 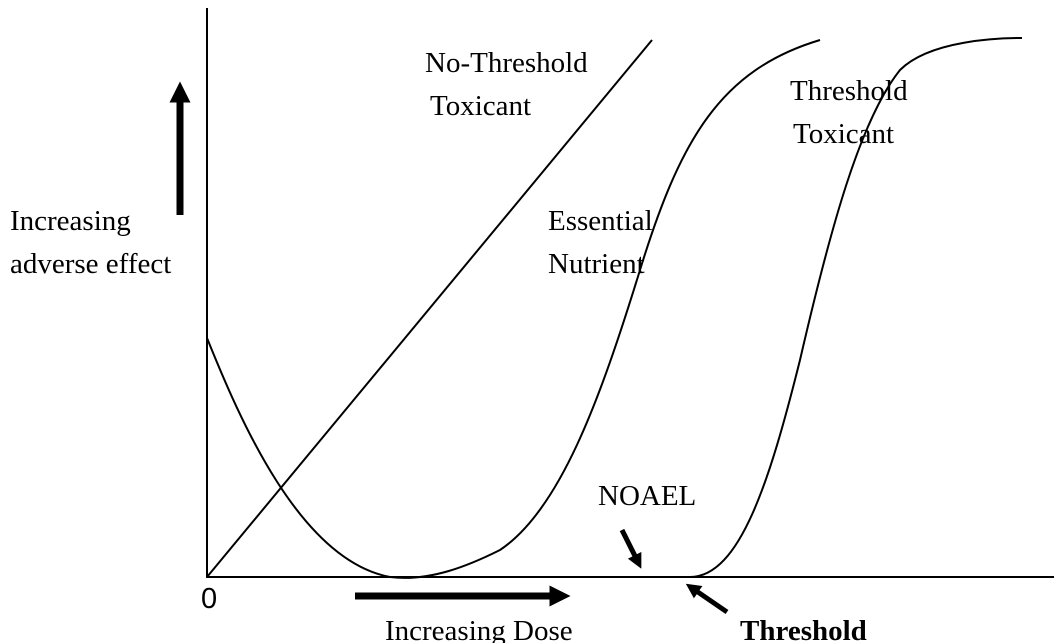 What do you see at coordinates (600, 221) in the screenshot?
I see `label: Essential` at bounding box center [600, 221].